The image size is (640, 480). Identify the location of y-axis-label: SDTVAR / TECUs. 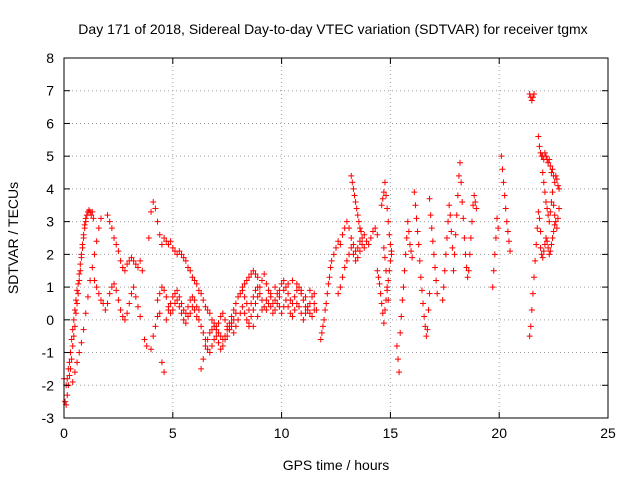
(13, 238).